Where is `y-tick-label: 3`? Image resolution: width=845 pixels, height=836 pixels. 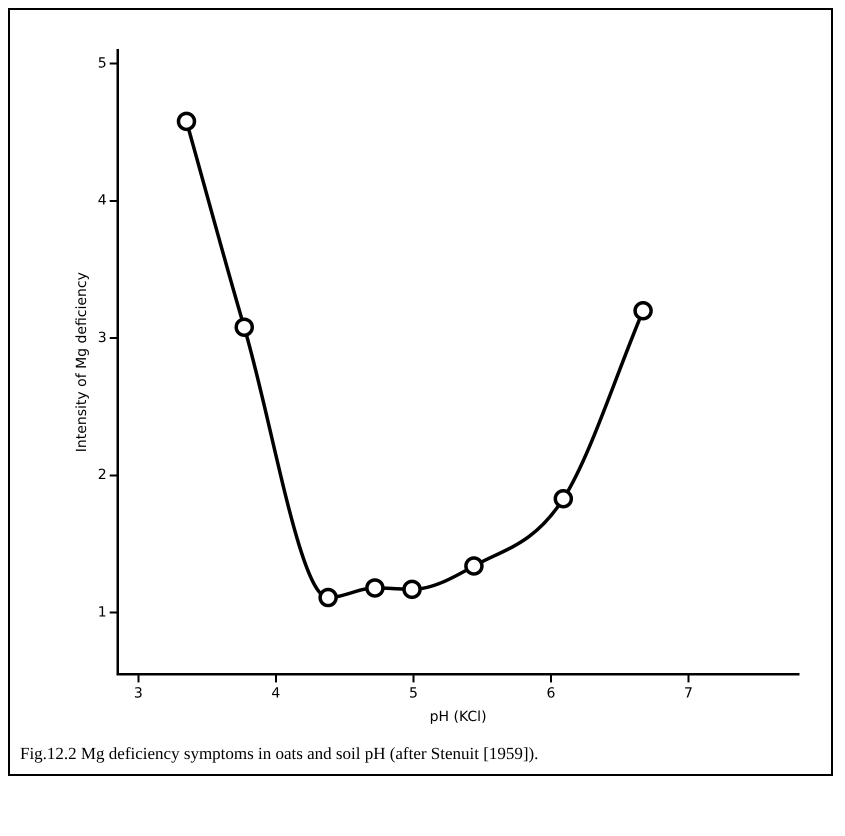 y-tick-label: 3 is located at coordinates (102, 338).